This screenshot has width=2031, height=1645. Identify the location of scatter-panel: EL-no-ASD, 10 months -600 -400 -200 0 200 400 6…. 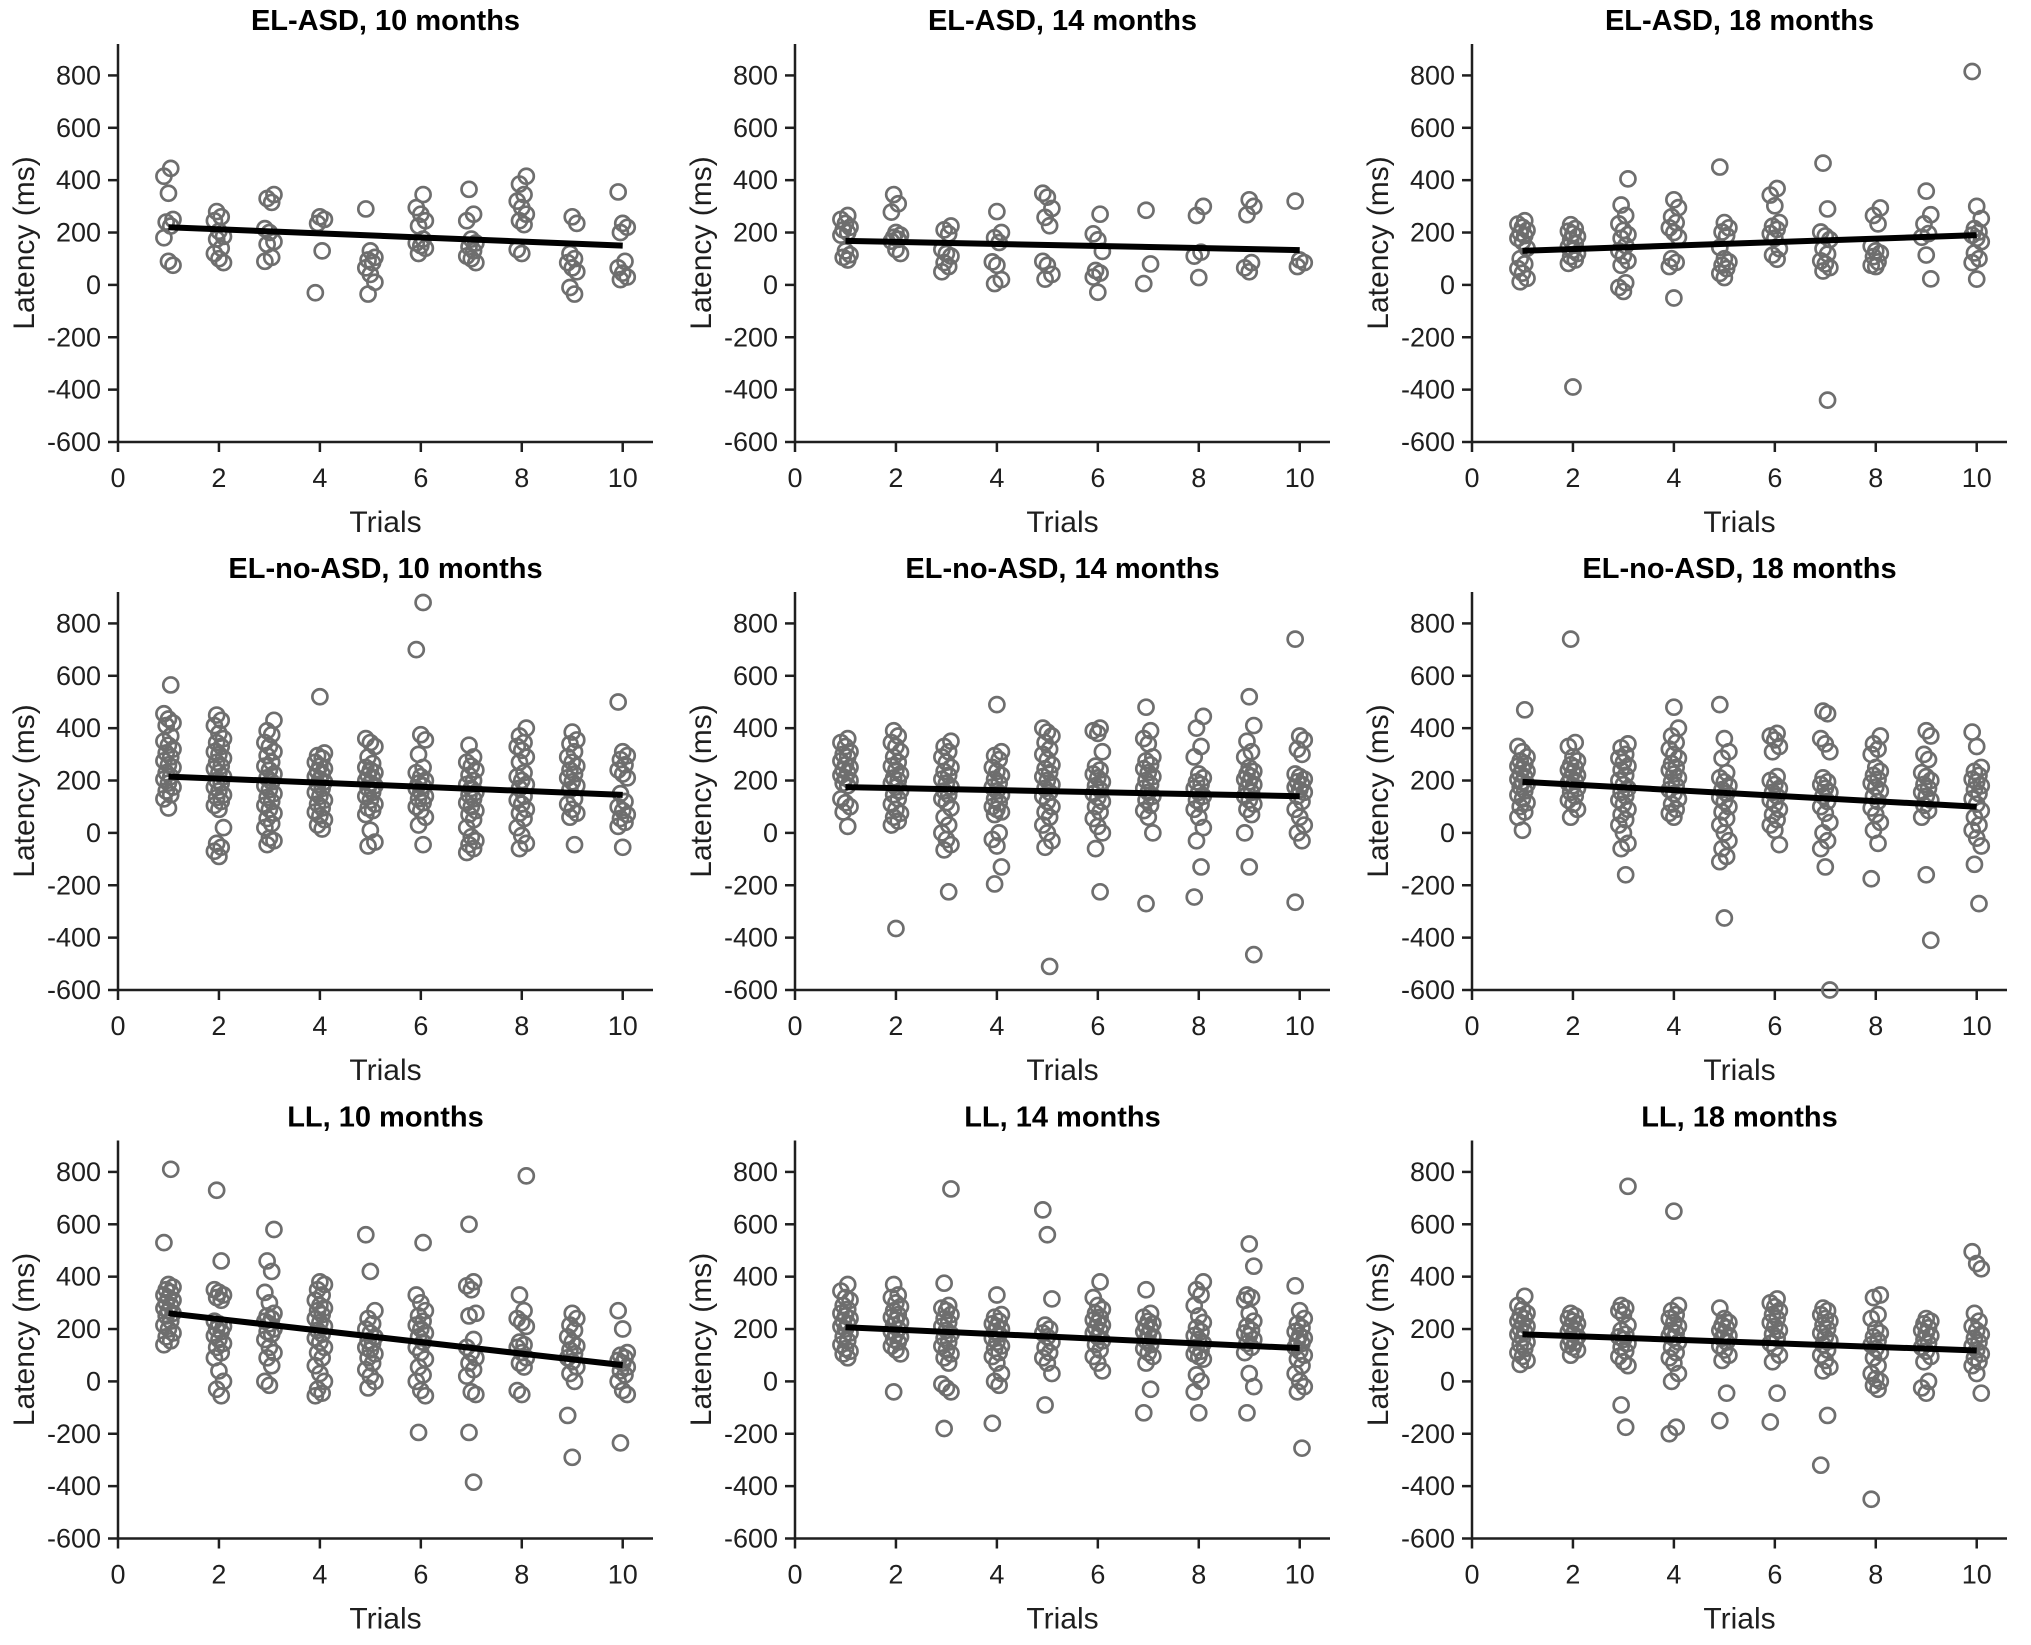
(338, 822).